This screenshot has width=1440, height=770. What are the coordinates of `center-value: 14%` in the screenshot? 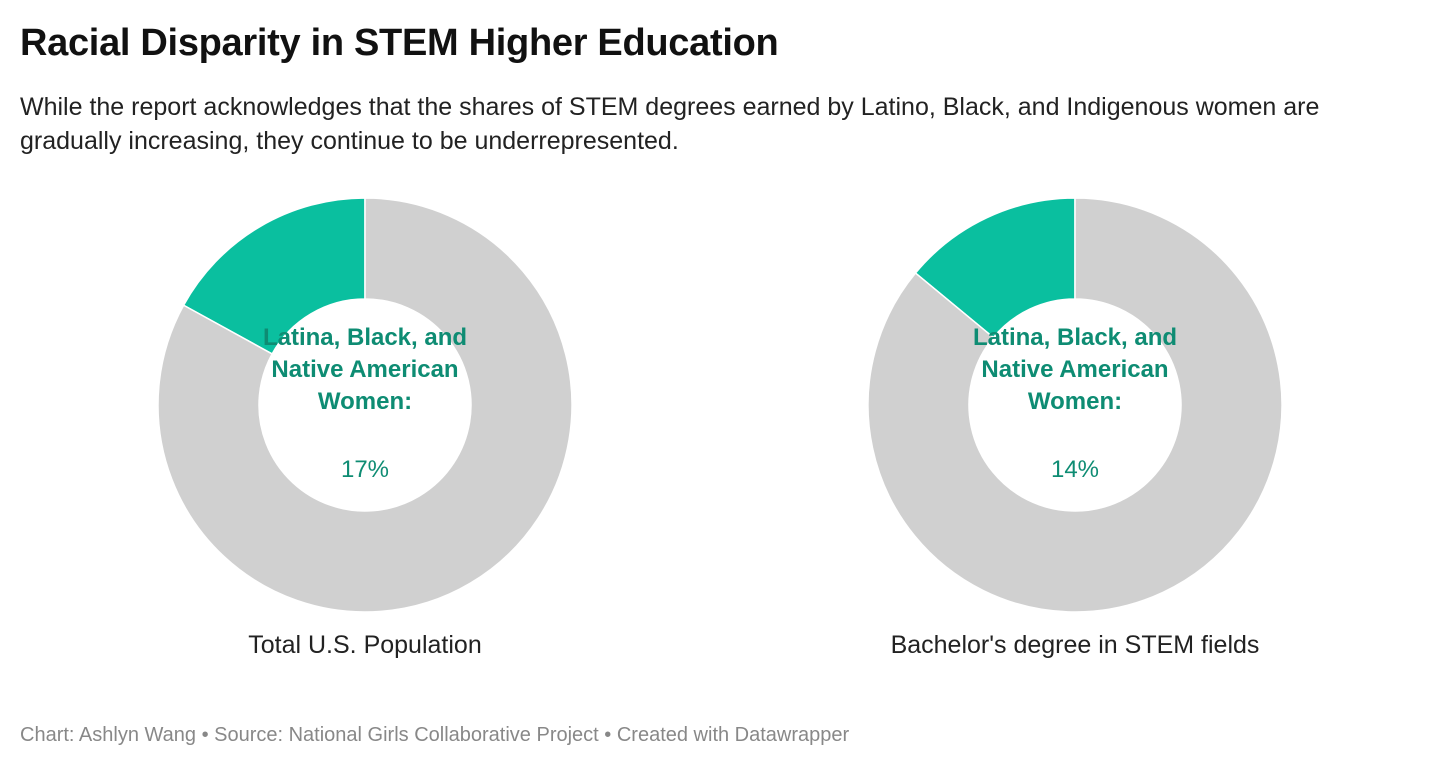 It's located at (1075, 469).